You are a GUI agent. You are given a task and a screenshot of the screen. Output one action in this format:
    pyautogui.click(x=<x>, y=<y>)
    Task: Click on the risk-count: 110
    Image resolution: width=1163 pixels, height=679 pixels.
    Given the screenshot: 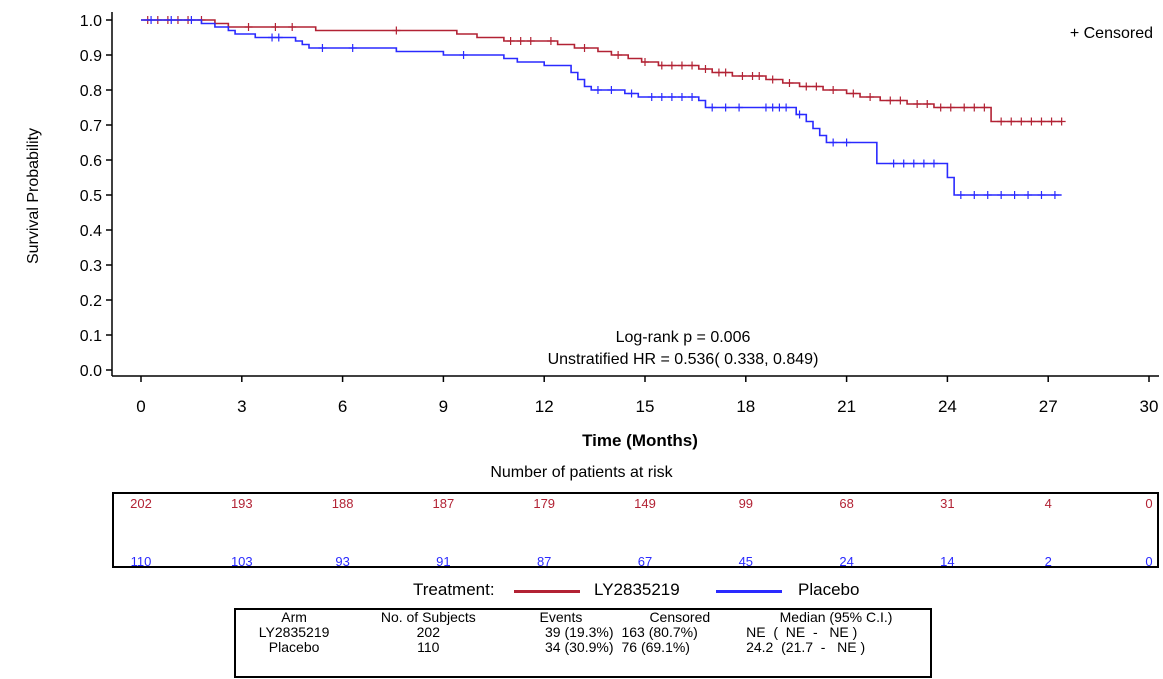 What is the action you would take?
    pyautogui.click(x=141, y=561)
    